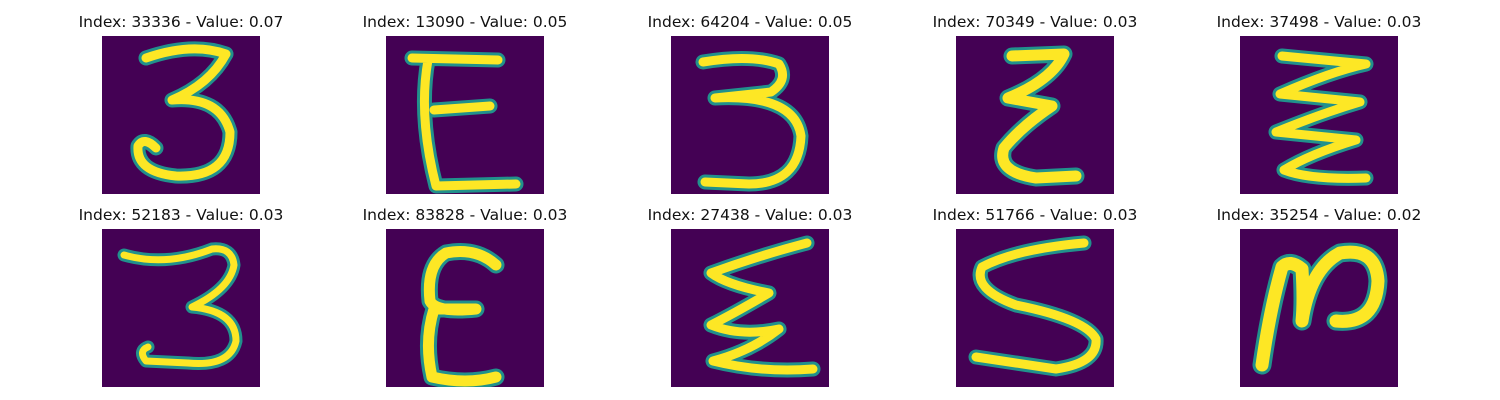 This screenshot has width=1500, height=400. Describe the element at coordinates (465, 22) in the screenshot. I see `tile-title: Index: 13090 - Value: 0.05` at that location.